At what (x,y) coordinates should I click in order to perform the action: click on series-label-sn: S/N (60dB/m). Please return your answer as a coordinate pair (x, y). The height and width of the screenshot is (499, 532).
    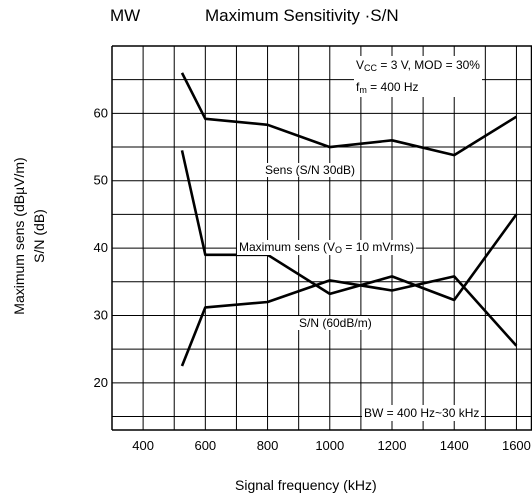
    Looking at the image, I should click on (335, 323).